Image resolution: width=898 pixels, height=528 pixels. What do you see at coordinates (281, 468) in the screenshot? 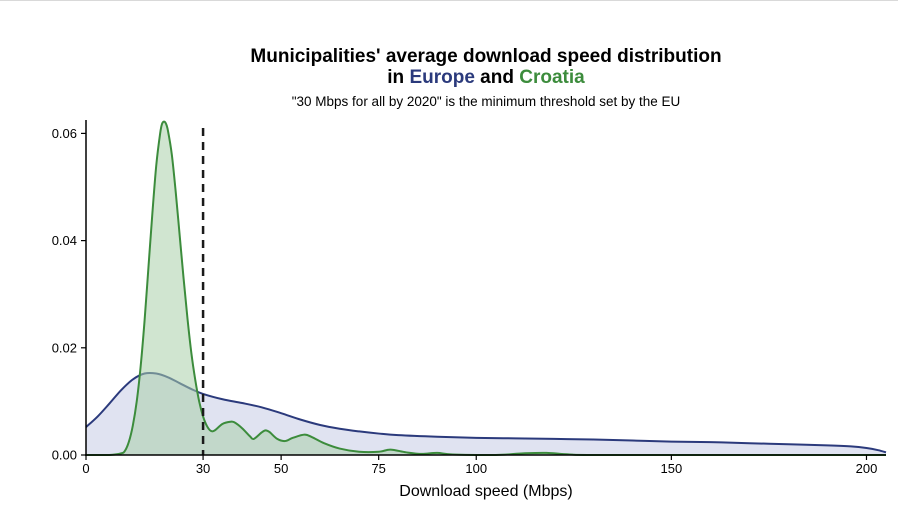
I see `x-tick-label-50: 50` at bounding box center [281, 468].